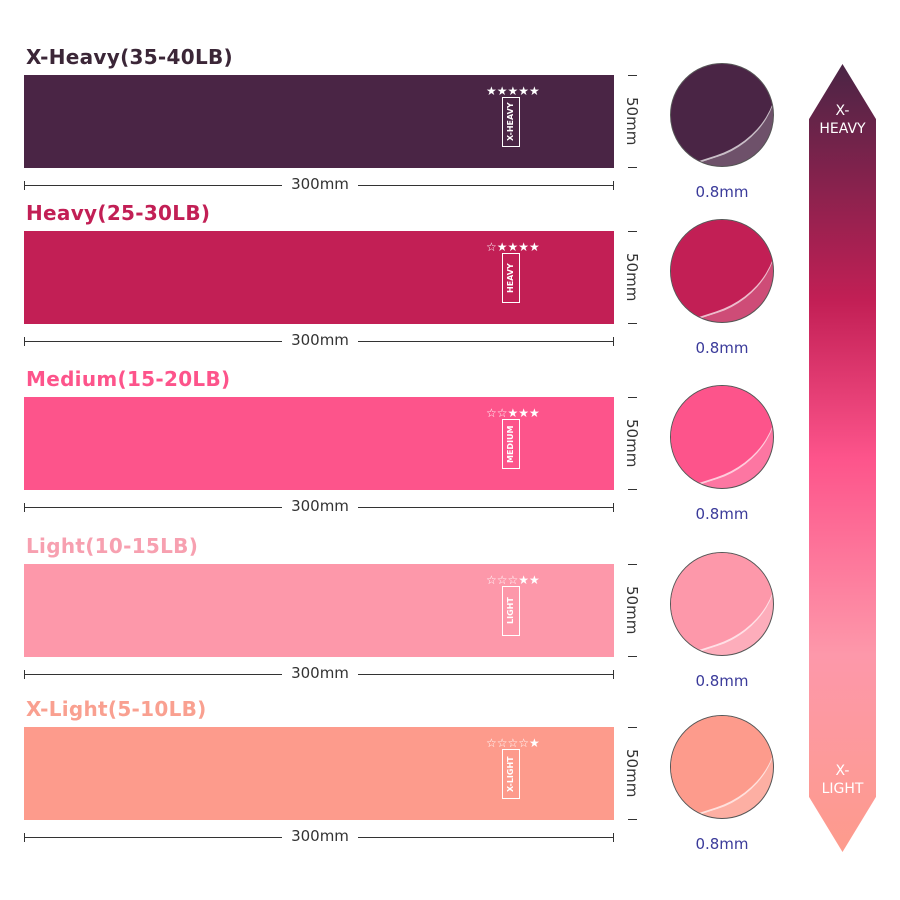 Image resolution: width=900 pixels, height=900 pixels. What do you see at coordinates (128, 379) in the screenshot?
I see `band-title: Medium(15-20LB)` at bounding box center [128, 379].